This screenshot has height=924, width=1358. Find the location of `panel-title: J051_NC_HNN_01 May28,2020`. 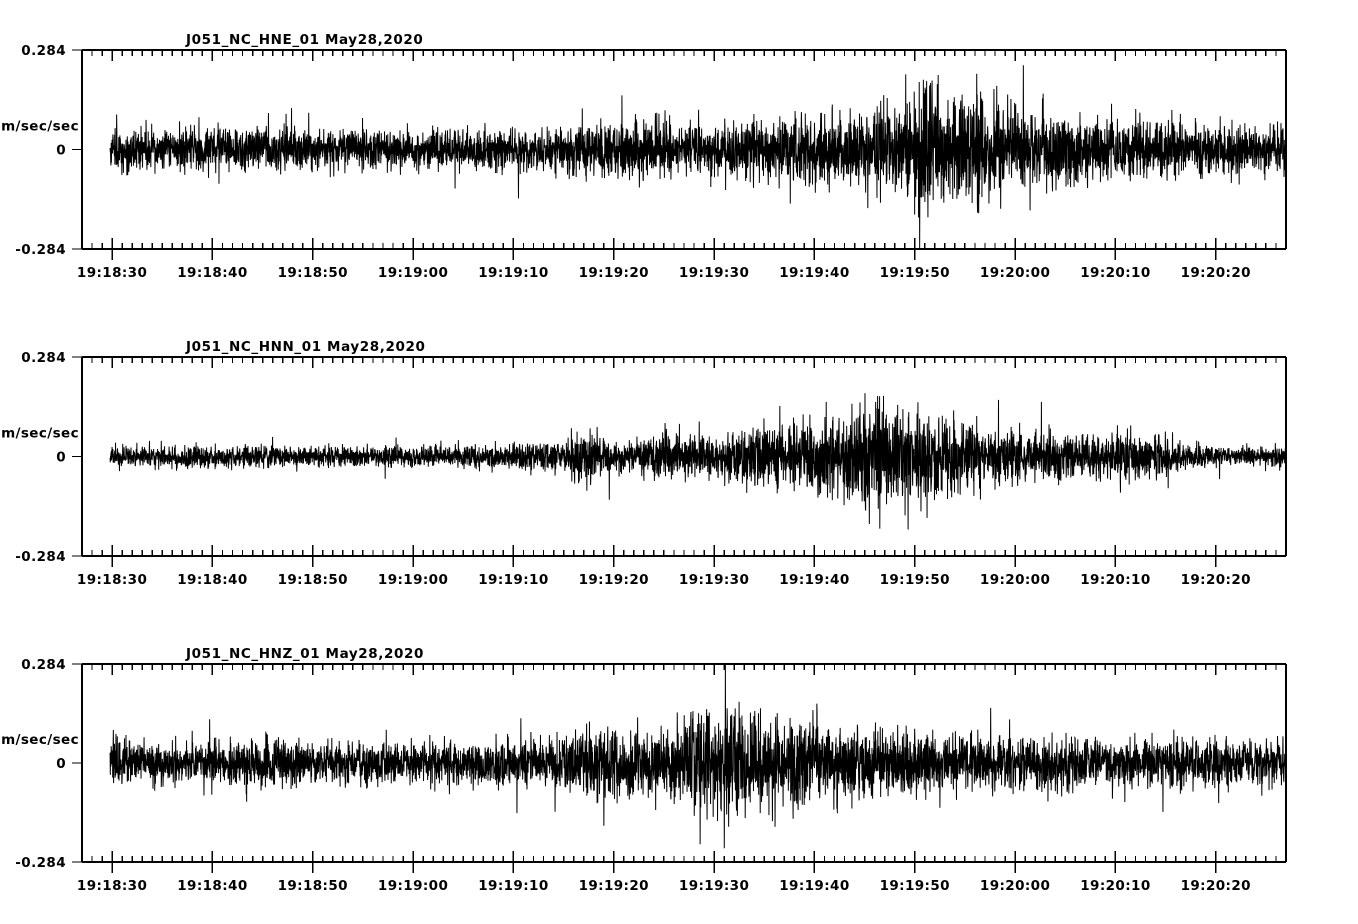

panel-title: J051_NC_HNN_01 May28,2020 is located at coordinates (305, 347).